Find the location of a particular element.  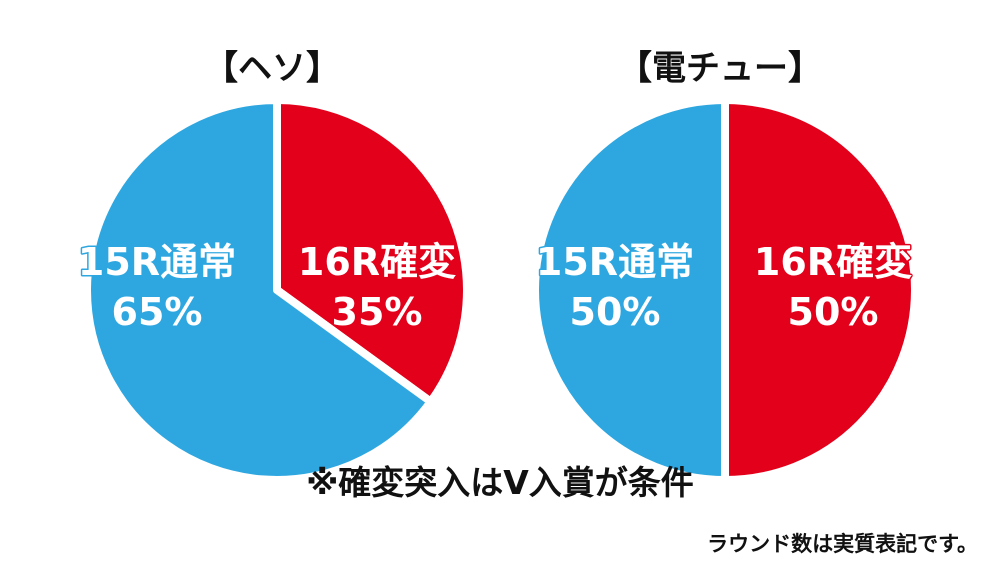

footnote: ※確変突入はV入賞が条件 is located at coordinates (500, 482).